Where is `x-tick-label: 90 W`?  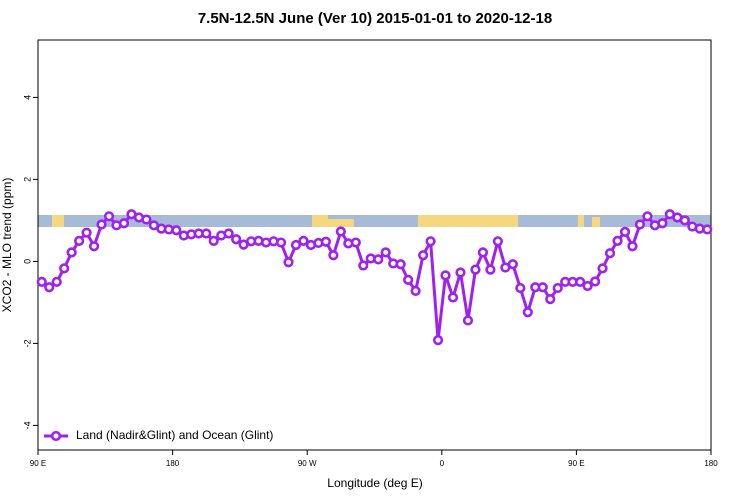
x-tick-label: 90 W is located at coordinates (307, 463).